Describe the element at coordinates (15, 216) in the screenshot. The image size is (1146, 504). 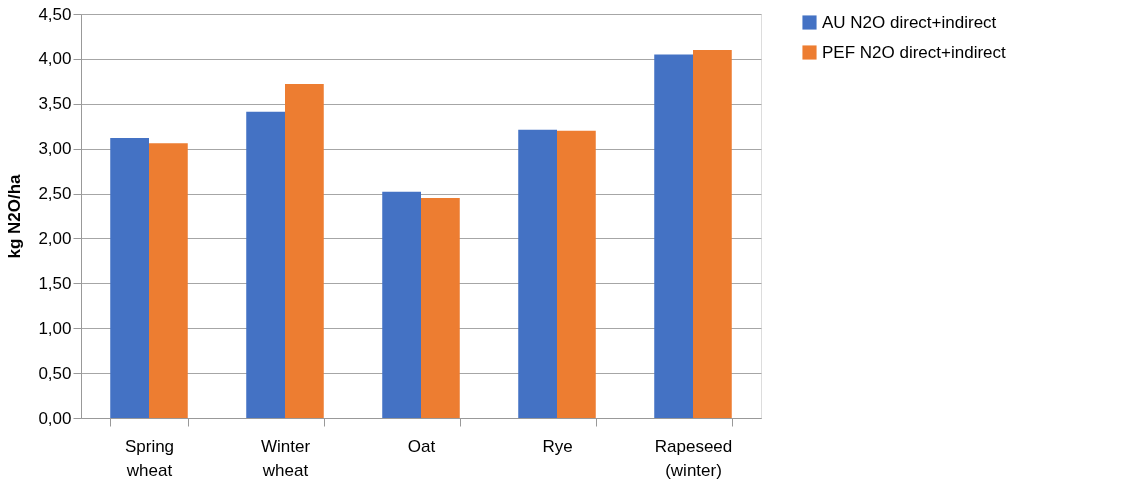
I see `y-axis-title: kg N2O/ha` at that location.